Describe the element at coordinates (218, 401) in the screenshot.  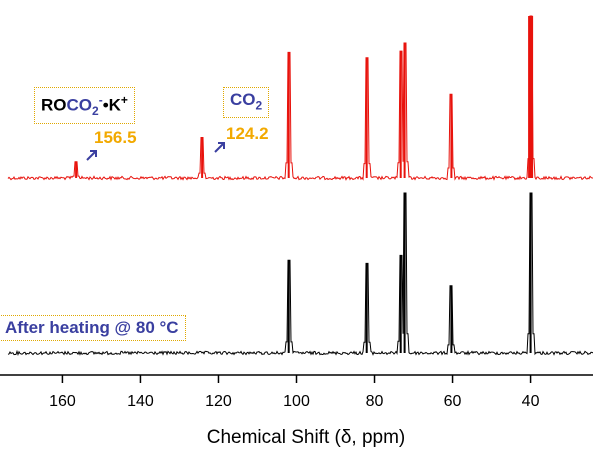
I see `x-tick-label: 120` at that location.